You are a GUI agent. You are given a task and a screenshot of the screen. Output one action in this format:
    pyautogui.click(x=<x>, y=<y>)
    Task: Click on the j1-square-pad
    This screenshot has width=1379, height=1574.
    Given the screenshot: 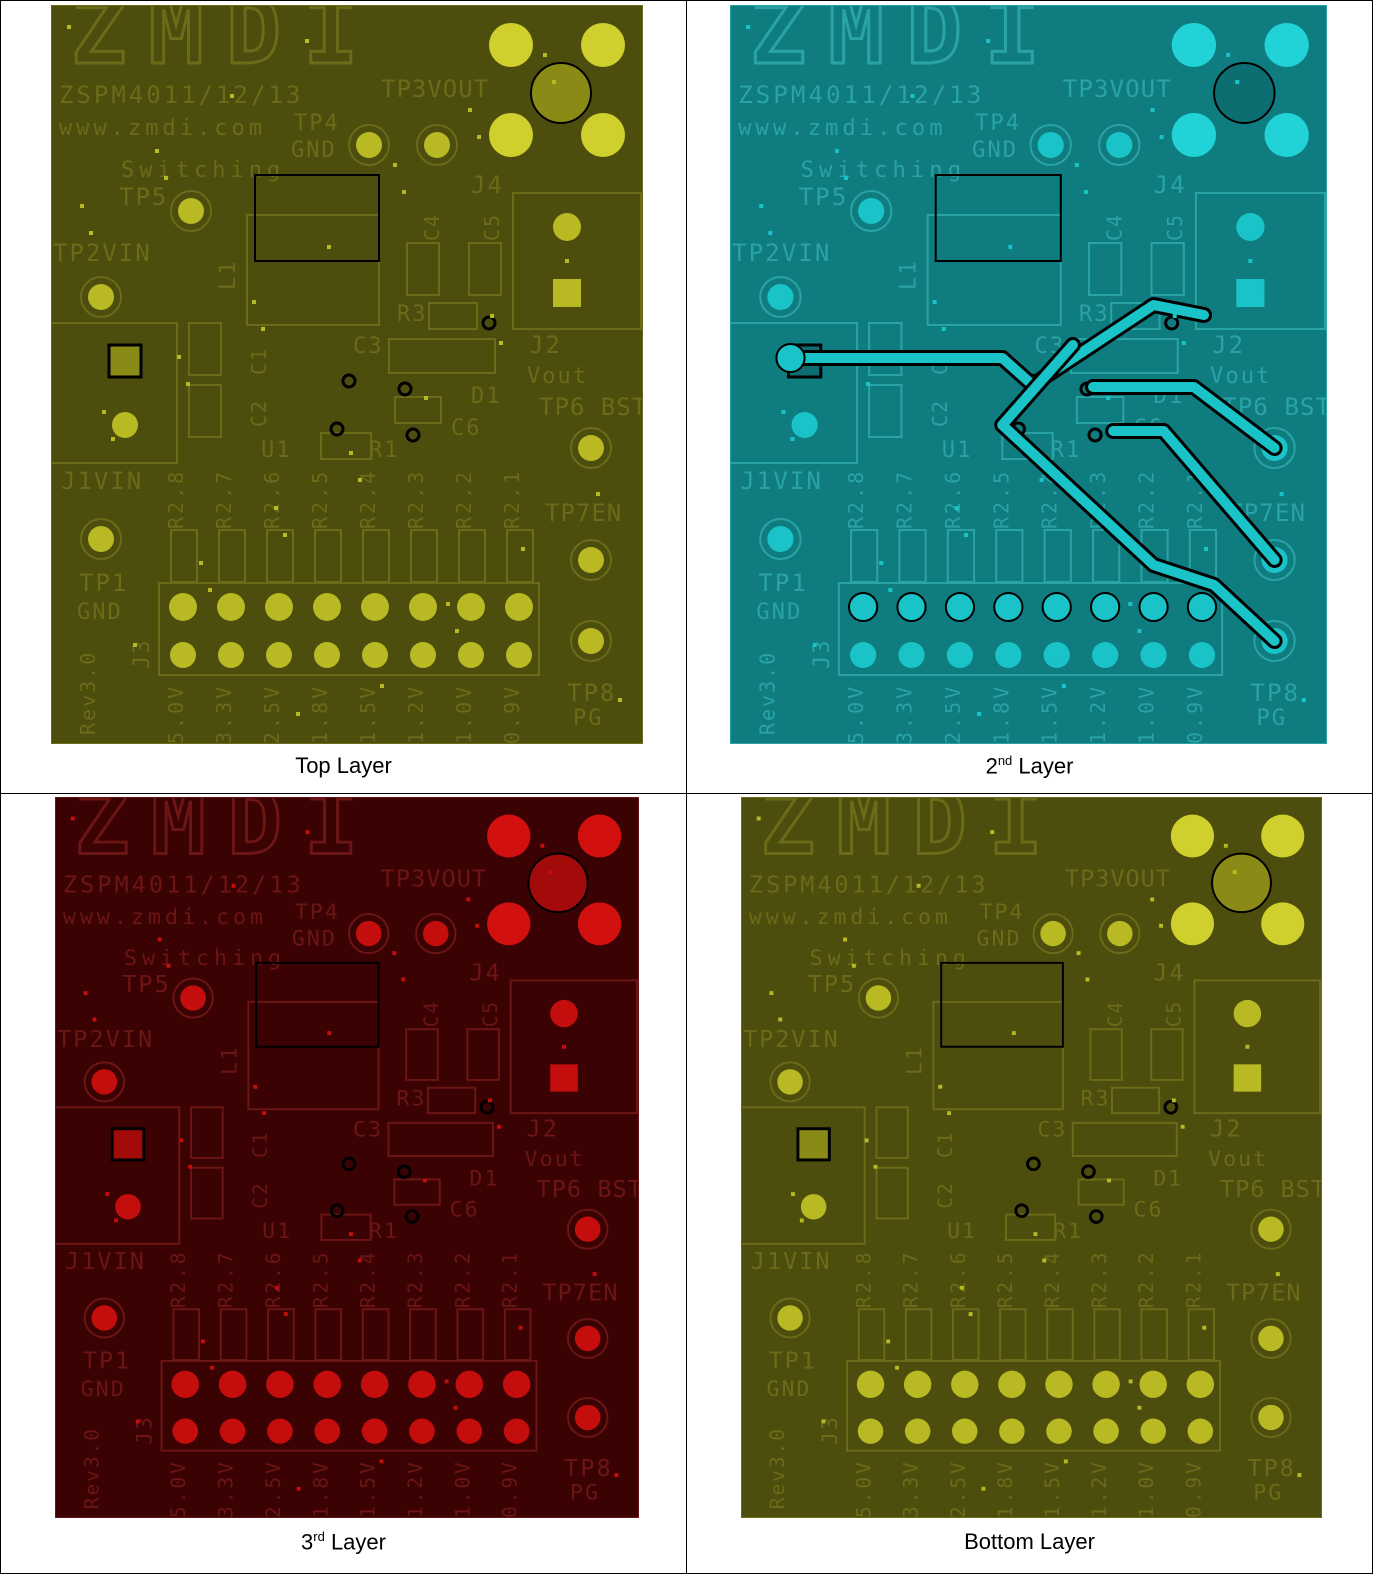 What is the action you would take?
    pyautogui.click(x=128, y=1144)
    